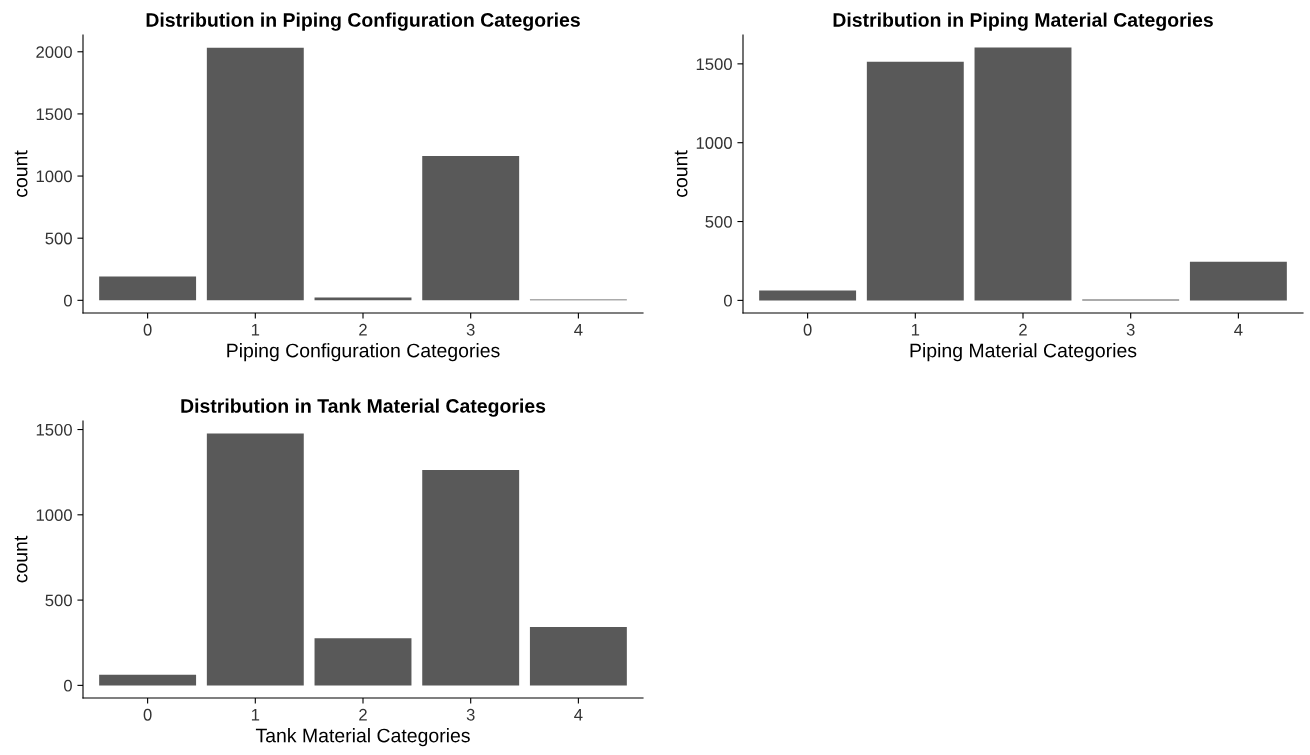 This screenshot has width=1310, height=755. Describe the element at coordinates (362, 737) in the screenshot. I see `x-axis-title: Tank Material Categories` at that location.